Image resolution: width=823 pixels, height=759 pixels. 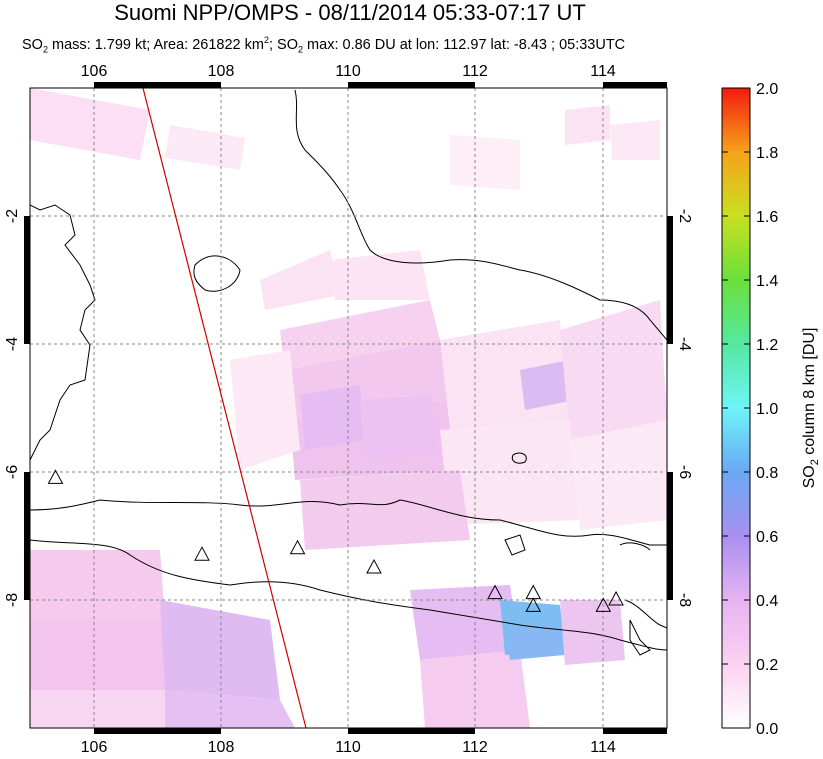 I want to click on lat-tick-left: -8, so click(x=12, y=600).